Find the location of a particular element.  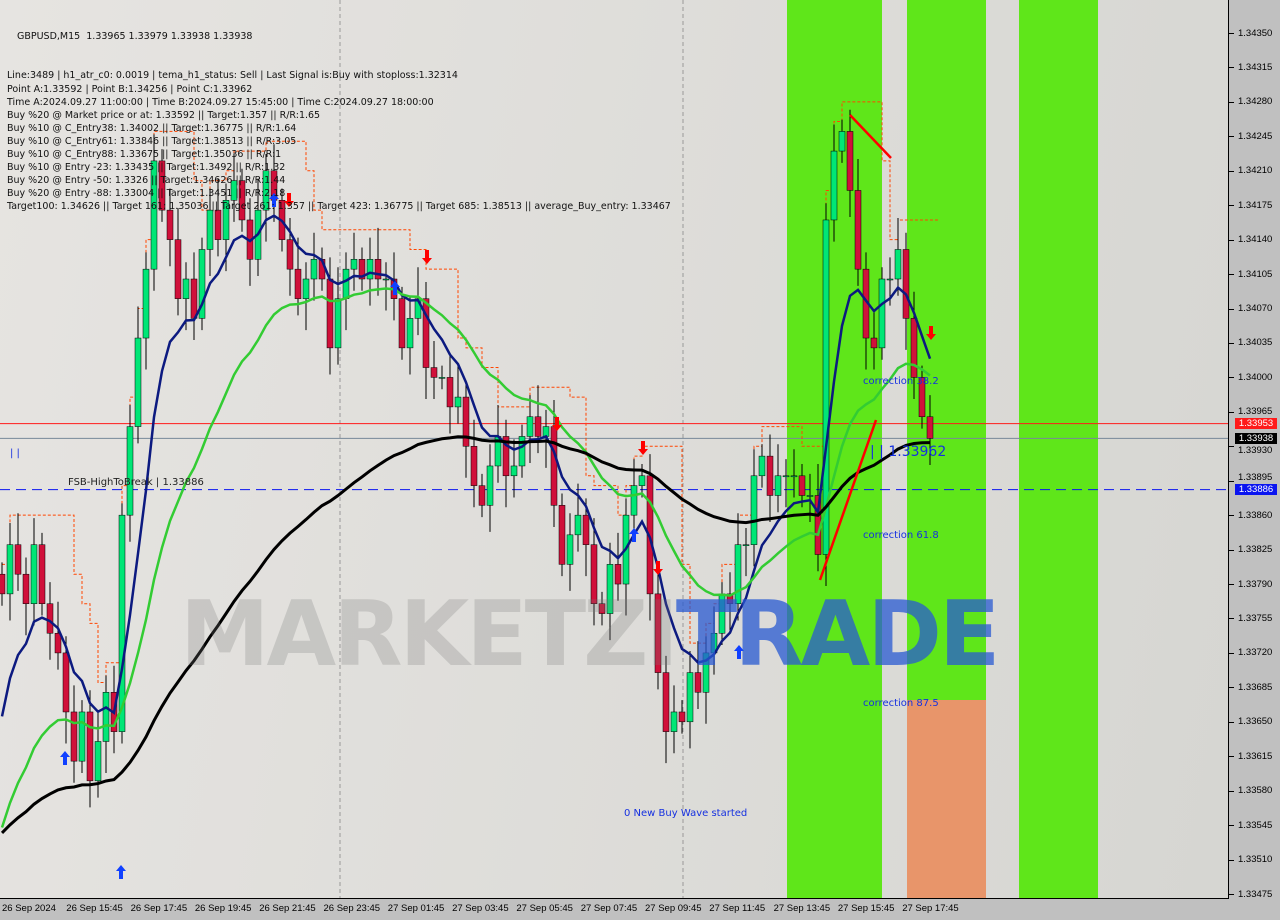

y-tick-label: 1.34140 is located at coordinates (1255, 240).